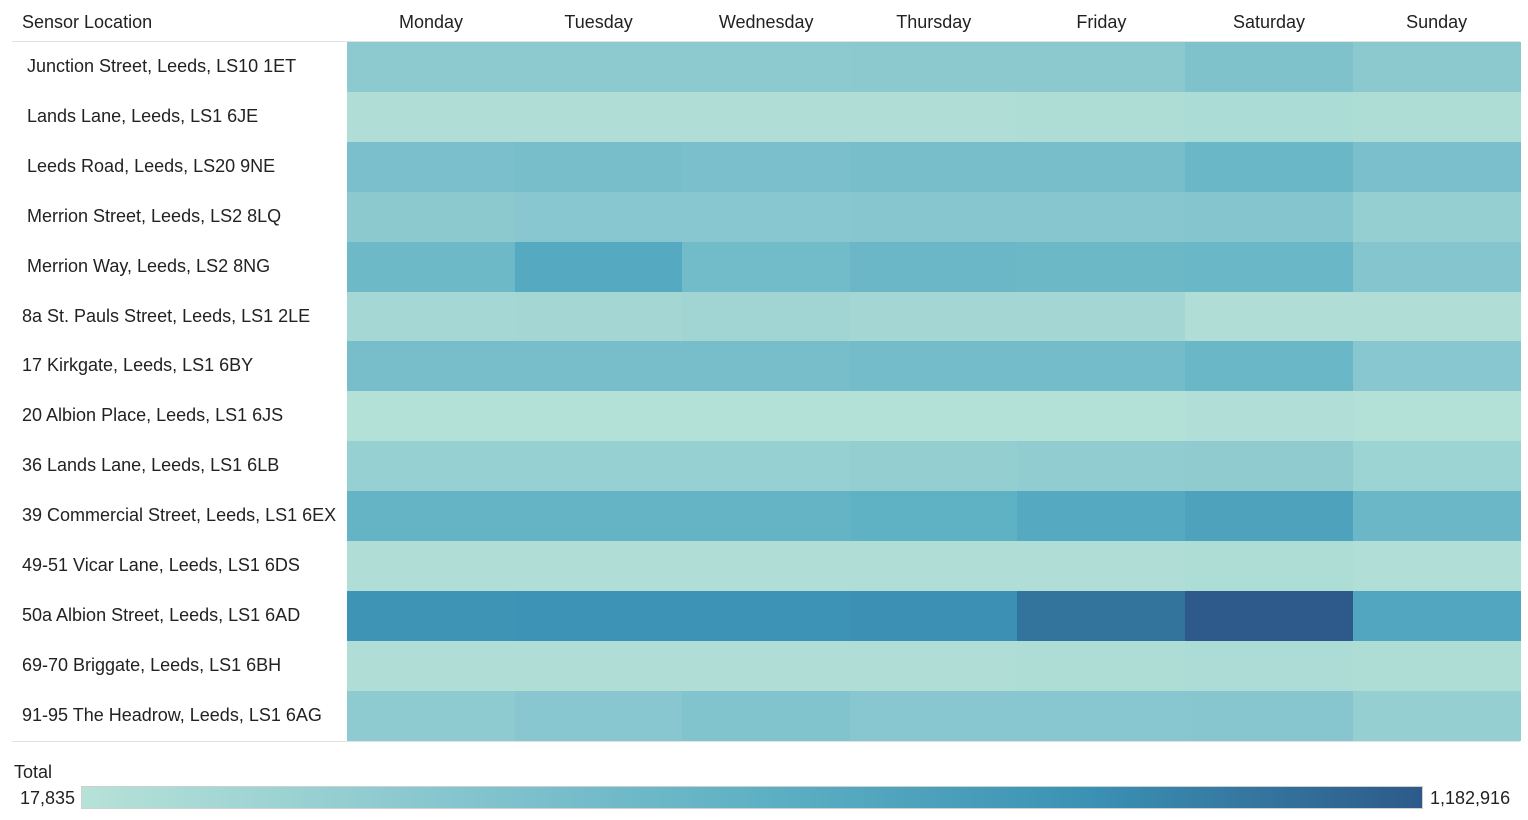 Image resolution: width=1528 pixels, height=820 pixels. Describe the element at coordinates (138, 365) in the screenshot. I see `row-label: 17 Kirkgate, Leeds, LS1 6BY` at that location.